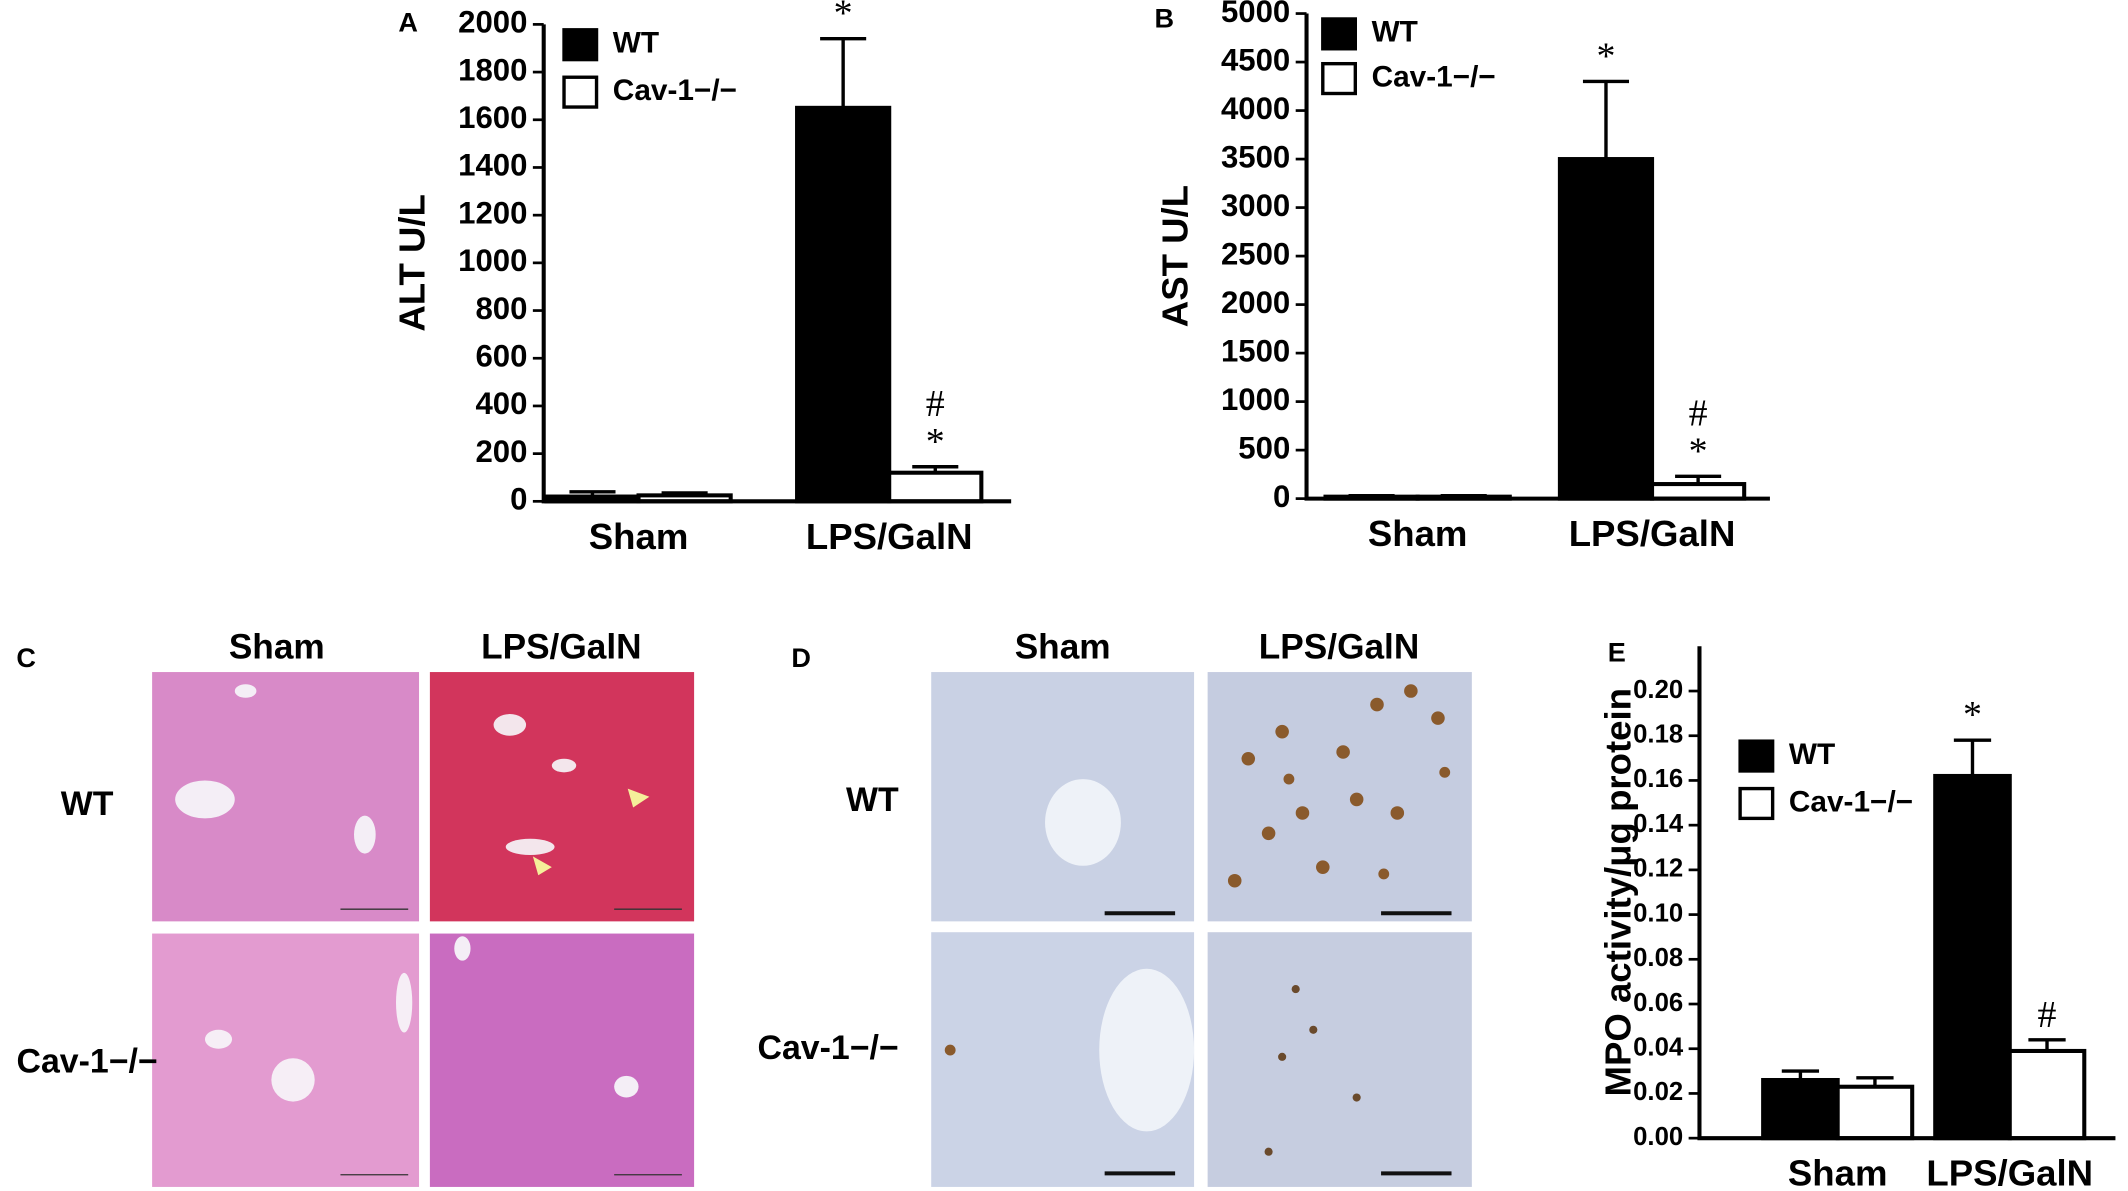  What do you see at coordinates (1658, 690) in the screenshot?
I see `y-tick-label: 0.20` at bounding box center [1658, 690].